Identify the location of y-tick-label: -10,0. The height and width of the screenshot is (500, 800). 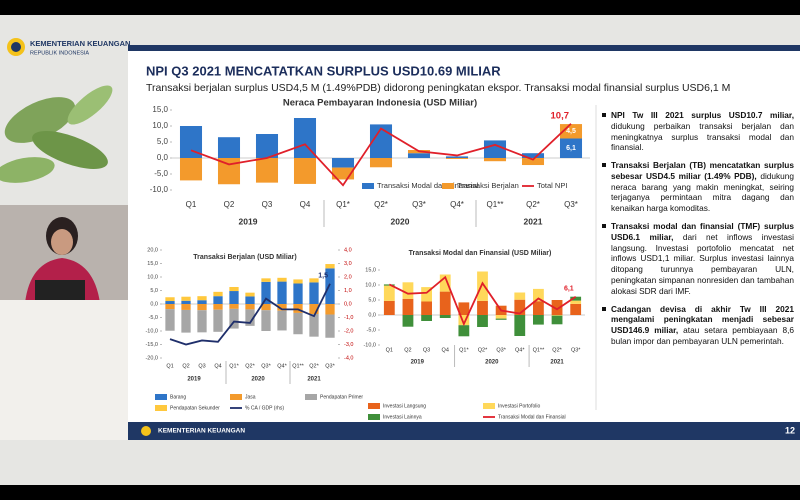
(159, 189).